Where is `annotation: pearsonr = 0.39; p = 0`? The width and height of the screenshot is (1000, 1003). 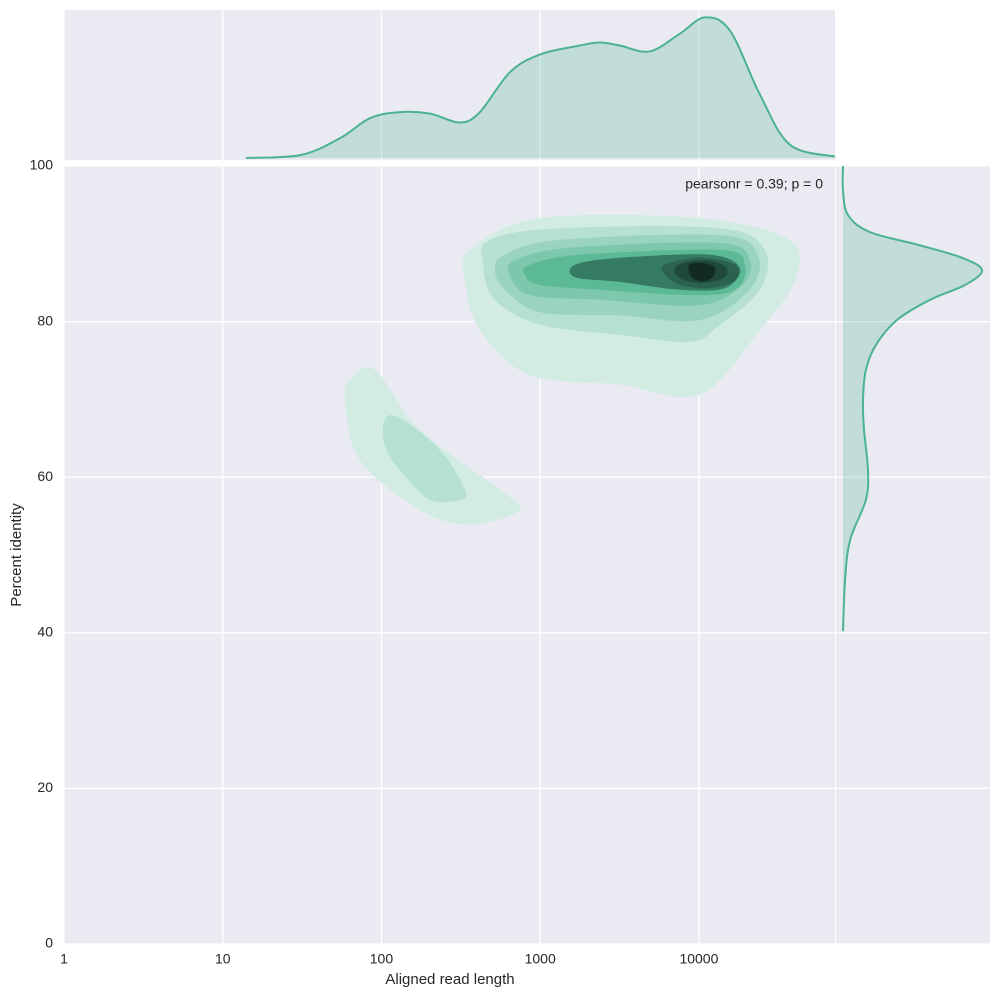
annotation: pearsonr = 0.39; p = 0 is located at coordinates (754, 184).